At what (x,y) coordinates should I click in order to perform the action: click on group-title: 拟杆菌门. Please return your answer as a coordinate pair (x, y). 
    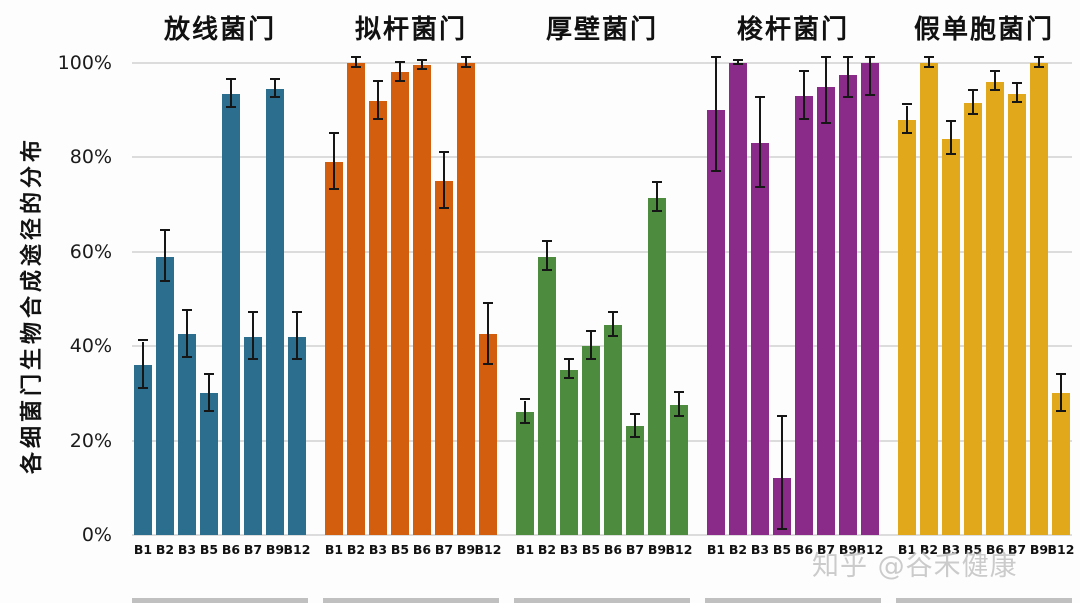
    Looking at the image, I should click on (411, 30).